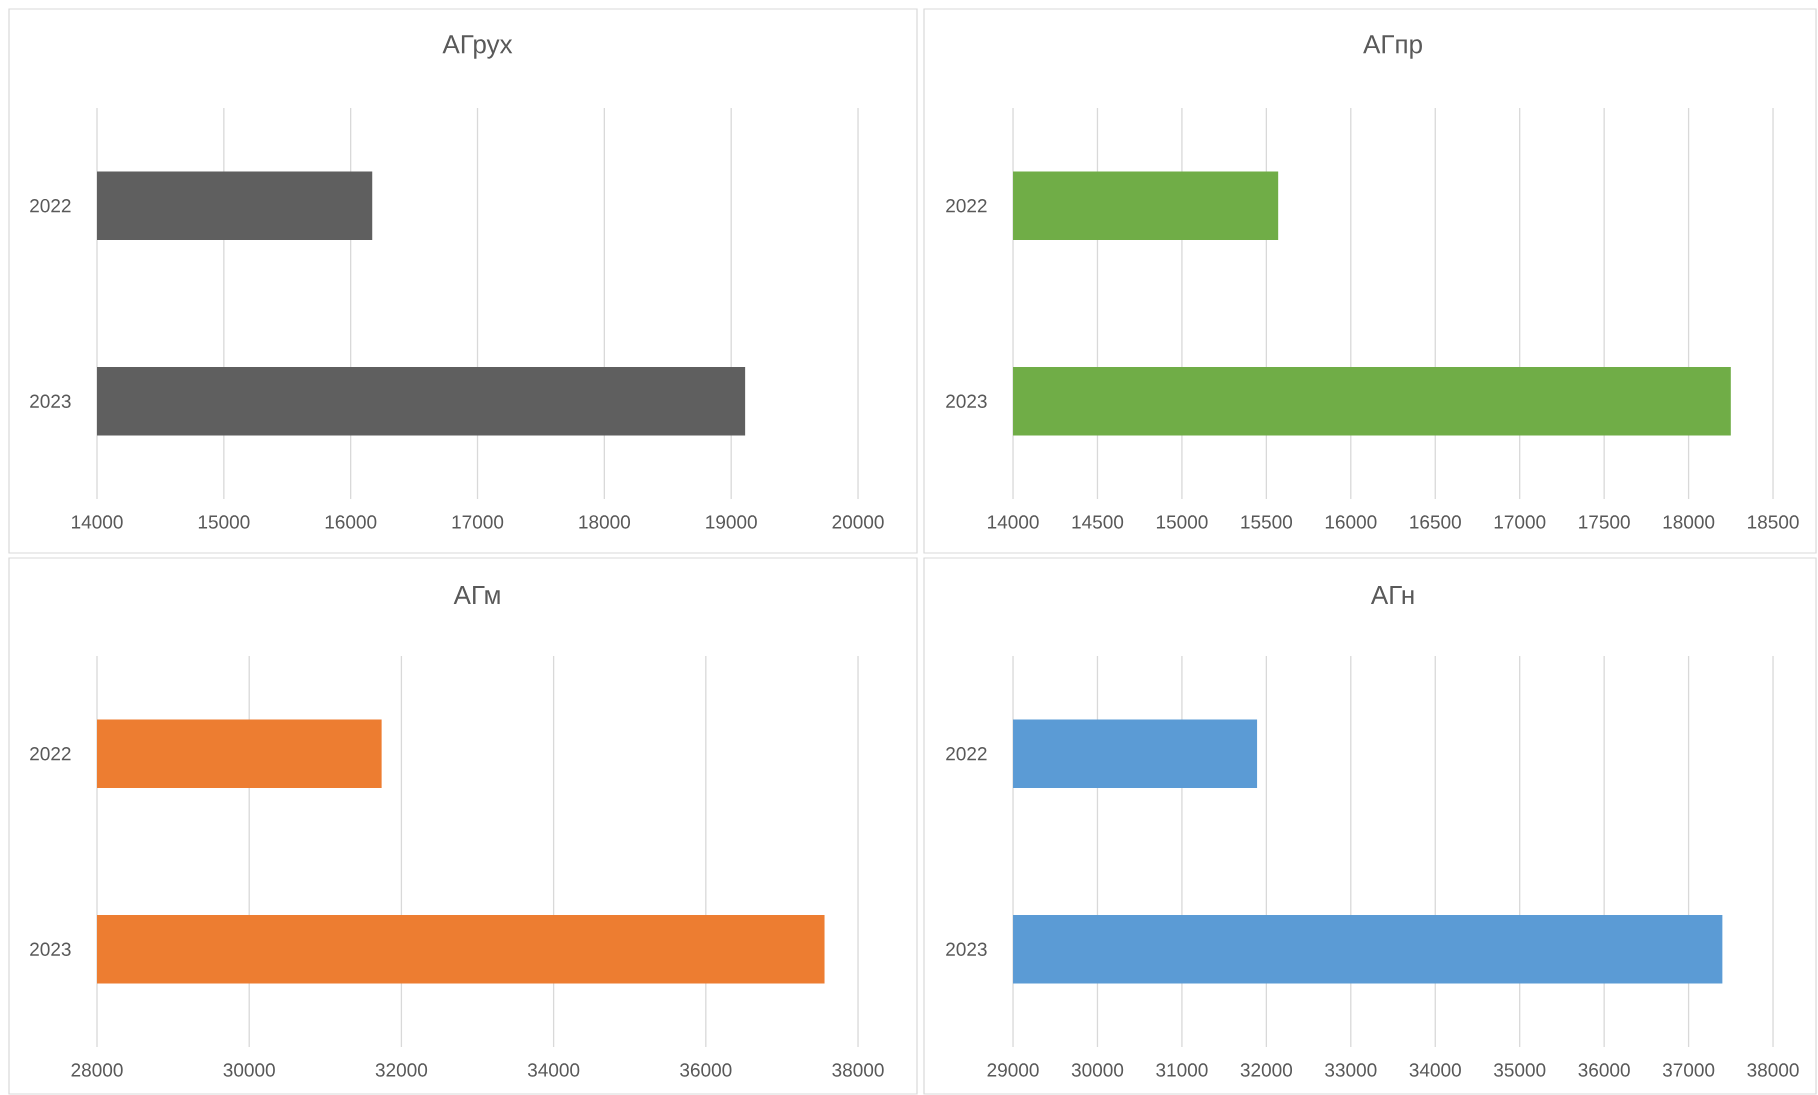 Image resolution: width=1818 pixels, height=1095 pixels. What do you see at coordinates (1098, 522) in the screenshot?
I see `x-tick-label: 14500` at bounding box center [1098, 522].